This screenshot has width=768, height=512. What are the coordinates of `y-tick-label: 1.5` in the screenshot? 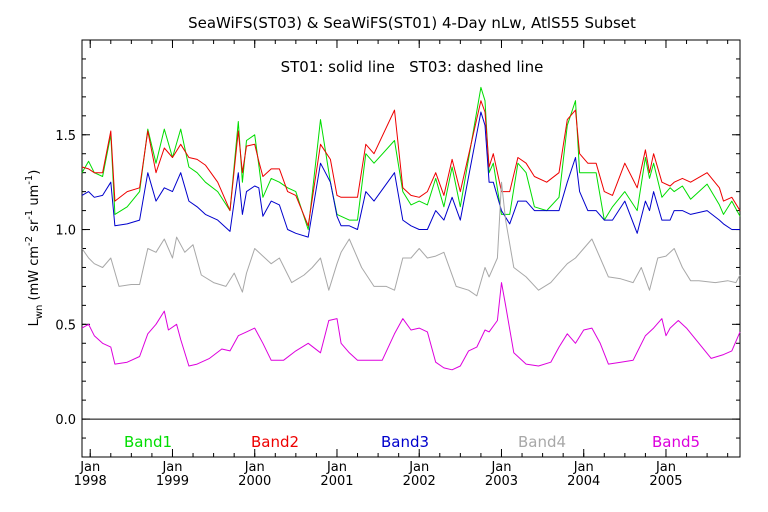 It's located at (65, 136).